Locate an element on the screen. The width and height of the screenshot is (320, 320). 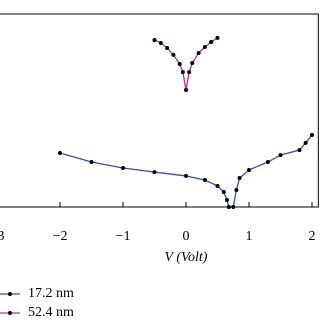
x-tick-label: −3 is located at coordinates (2, 236).